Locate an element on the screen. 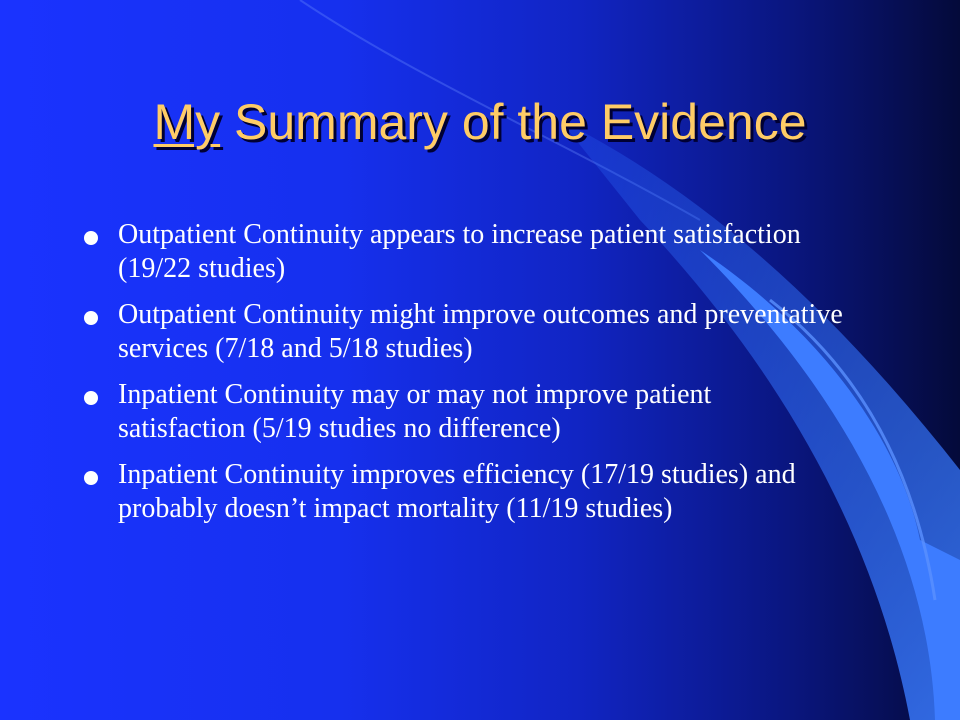 The image size is (960, 720). slide-title: My Summary of the Evidence is located at coordinates (480, 122).